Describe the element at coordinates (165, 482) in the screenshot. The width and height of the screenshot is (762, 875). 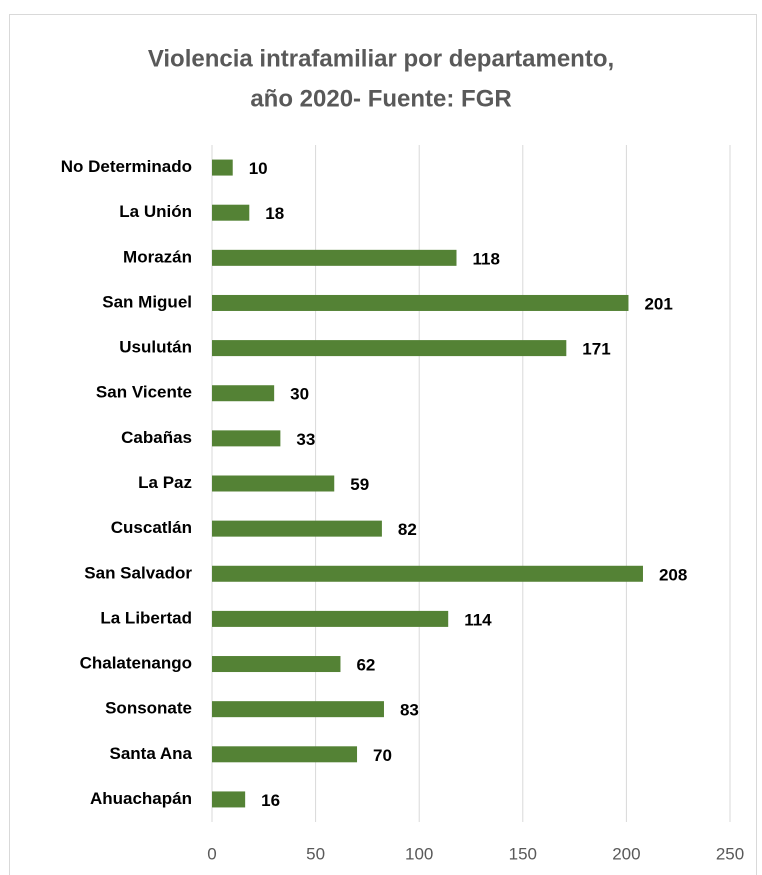
I see `y-tick-label: La Paz` at that location.